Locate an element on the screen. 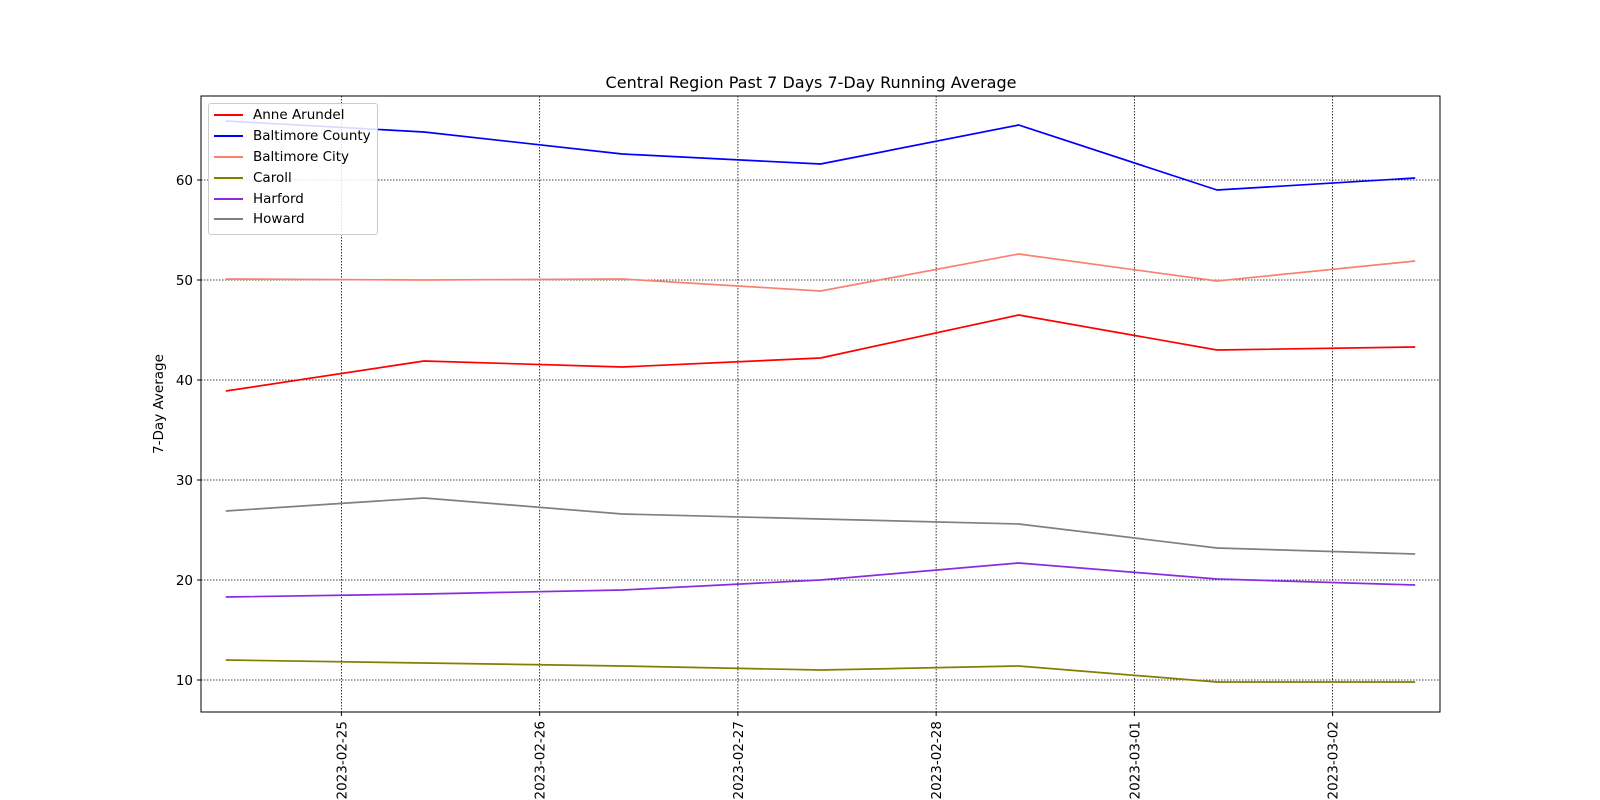  x-tick-label: 2023-02-26 is located at coordinates (541, 760).